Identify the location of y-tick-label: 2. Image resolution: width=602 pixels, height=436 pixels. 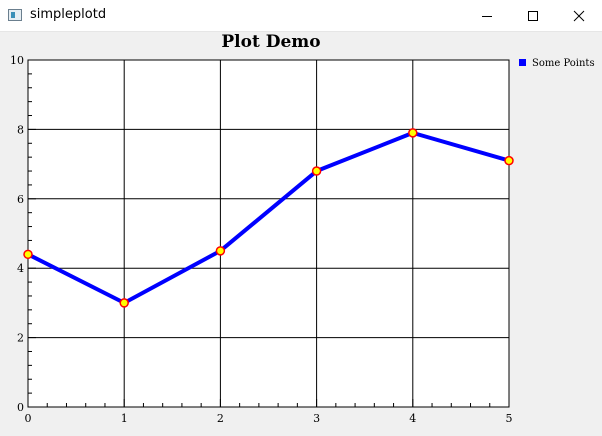
(20, 338).